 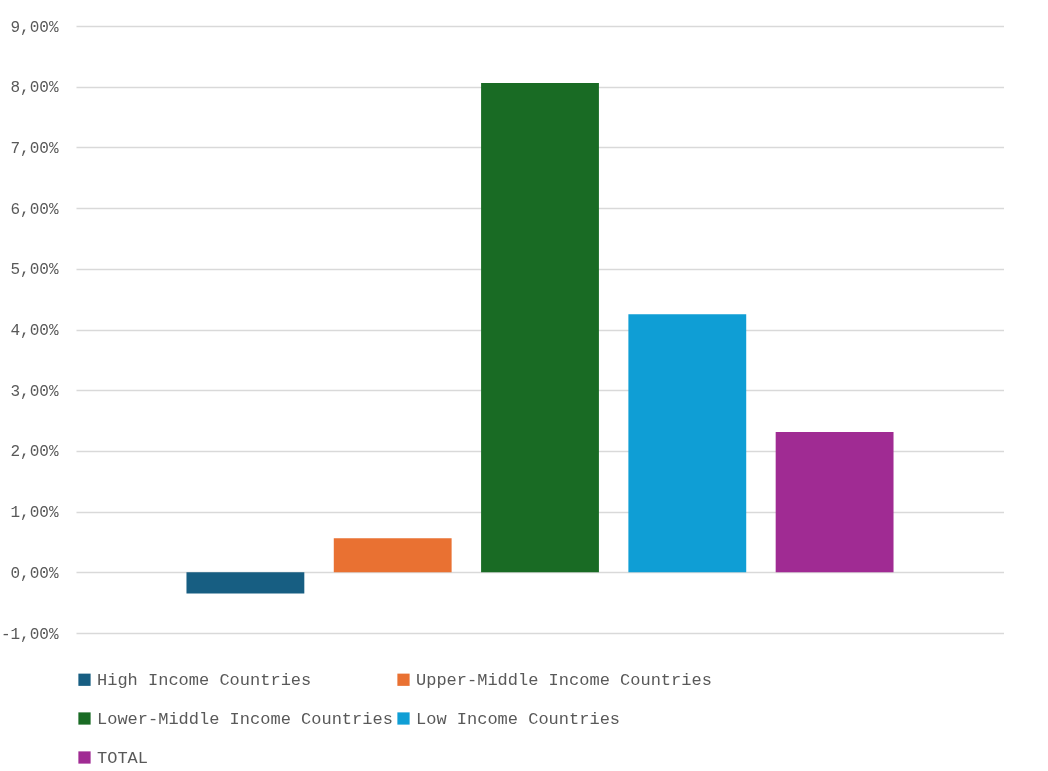 What do you see at coordinates (564, 680) in the screenshot?
I see `legend-label: Upper-Middle Income Countries` at bounding box center [564, 680].